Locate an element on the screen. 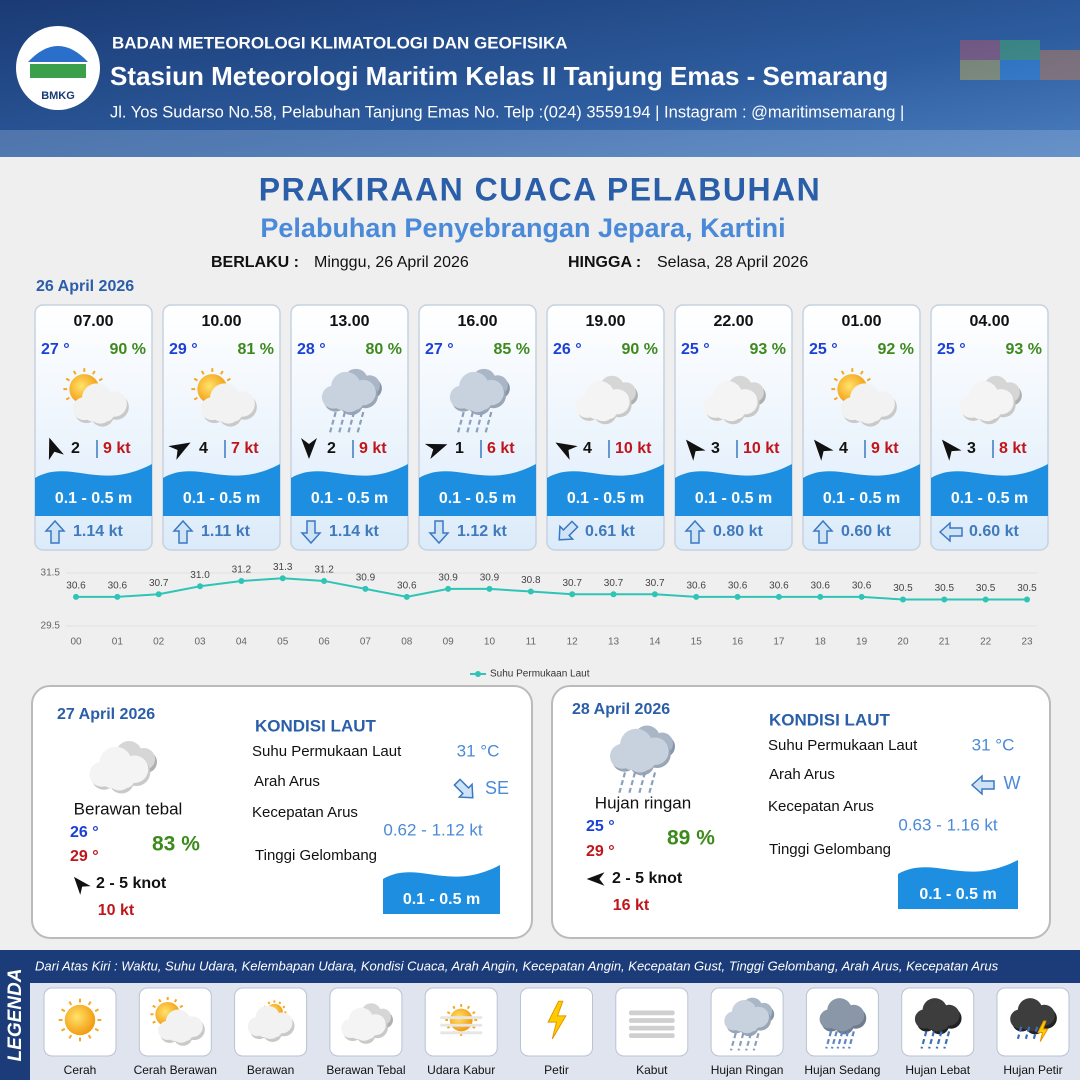 The width and height of the screenshot is (1080, 1080). wind: 2 - 5 knot is located at coordinates (131, 883).